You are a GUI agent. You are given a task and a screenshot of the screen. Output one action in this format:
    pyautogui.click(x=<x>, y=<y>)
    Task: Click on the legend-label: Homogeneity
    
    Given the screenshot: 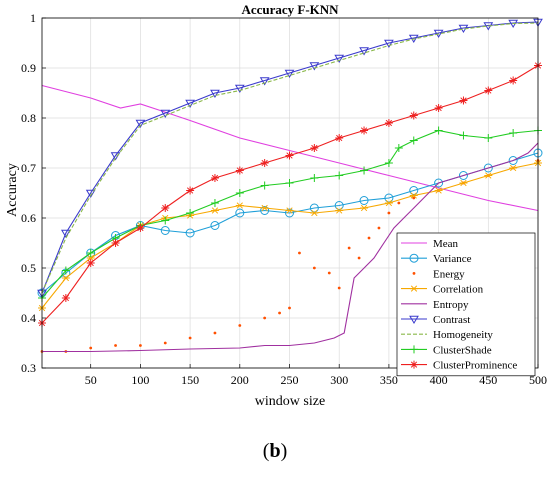 What is the action you would take?
    pyautogui.click(x=463, y=335)
    